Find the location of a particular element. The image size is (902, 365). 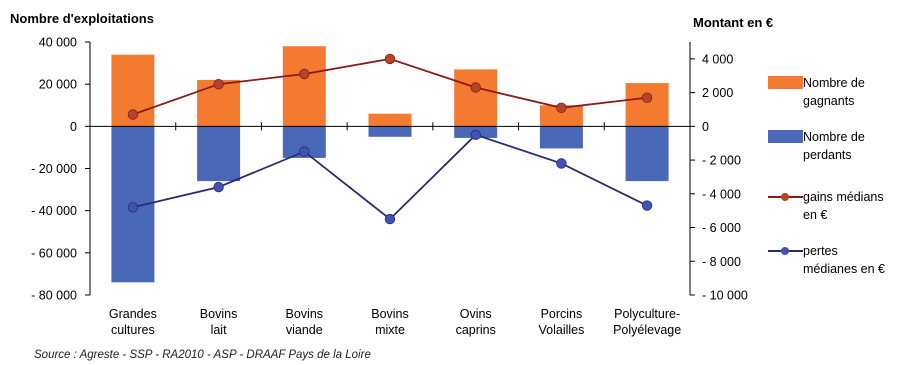

legend-label-line: médianes en € is located at coordinates (844, 269).